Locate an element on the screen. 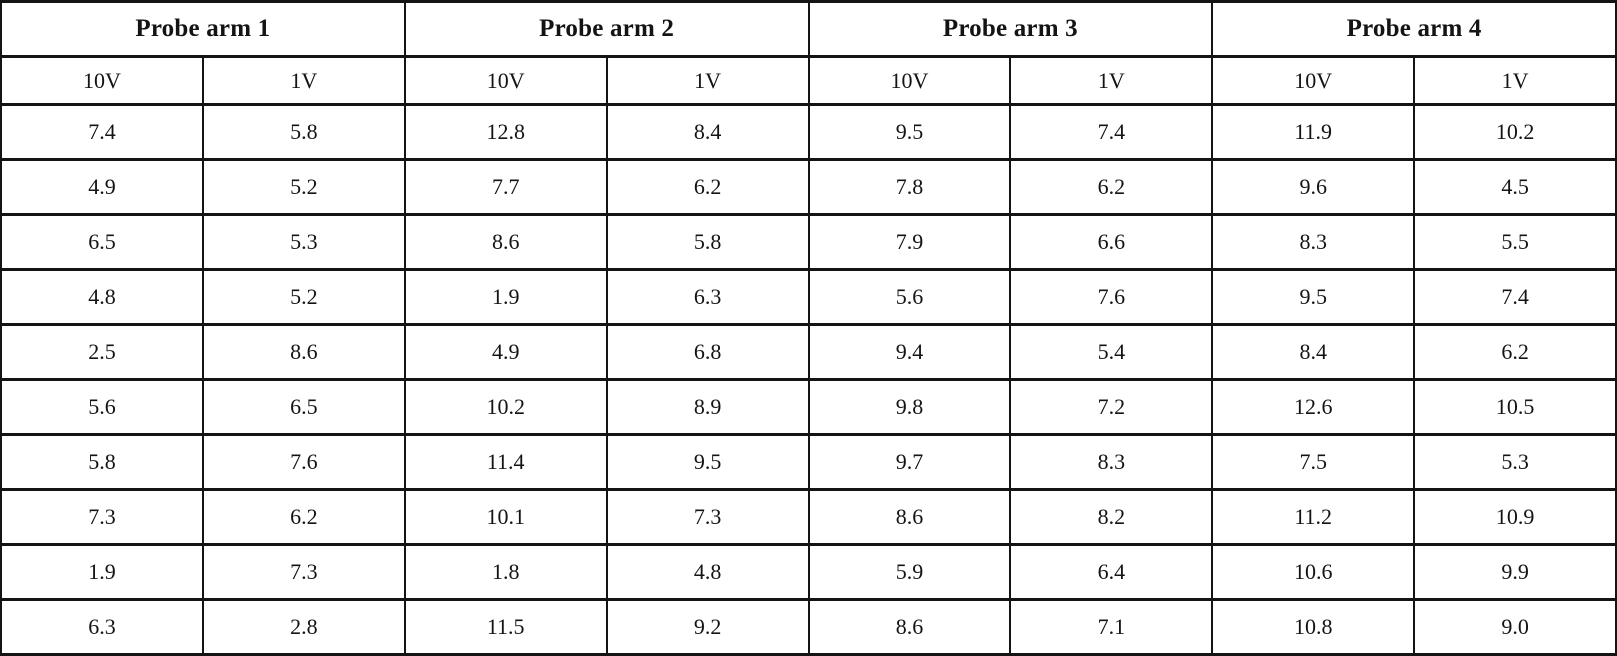 The image size is (1617, 656). subheader-arm2-1v: 1V is located at coordinates (707, 80).